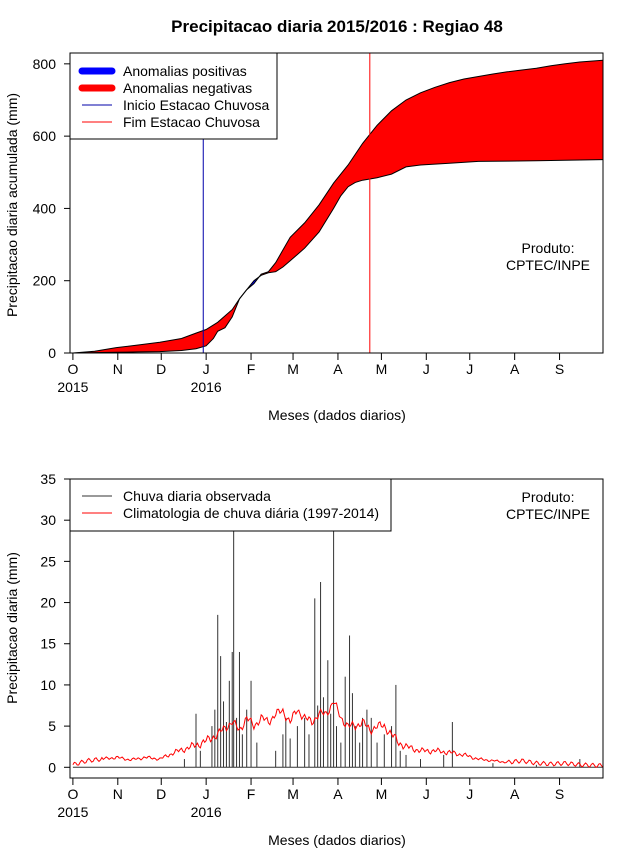 This screenshot has height=850, width=640. Describe the element at coordinates (185, 71) in the screenshot. I see `legend-label-positive: Anomalias positivas` at that location.